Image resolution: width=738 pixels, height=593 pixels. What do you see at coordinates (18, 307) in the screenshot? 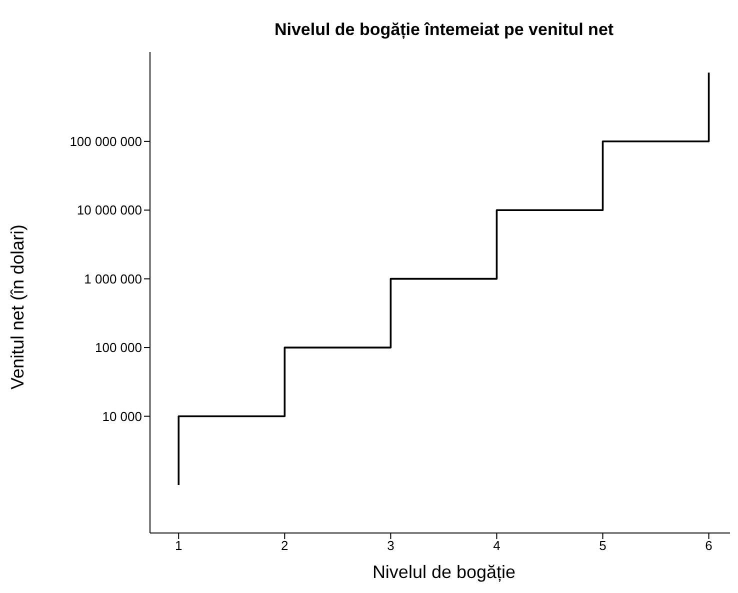
I see `y-axis-title: Venitul net (în dolari)` at bounding box center [18, 307].